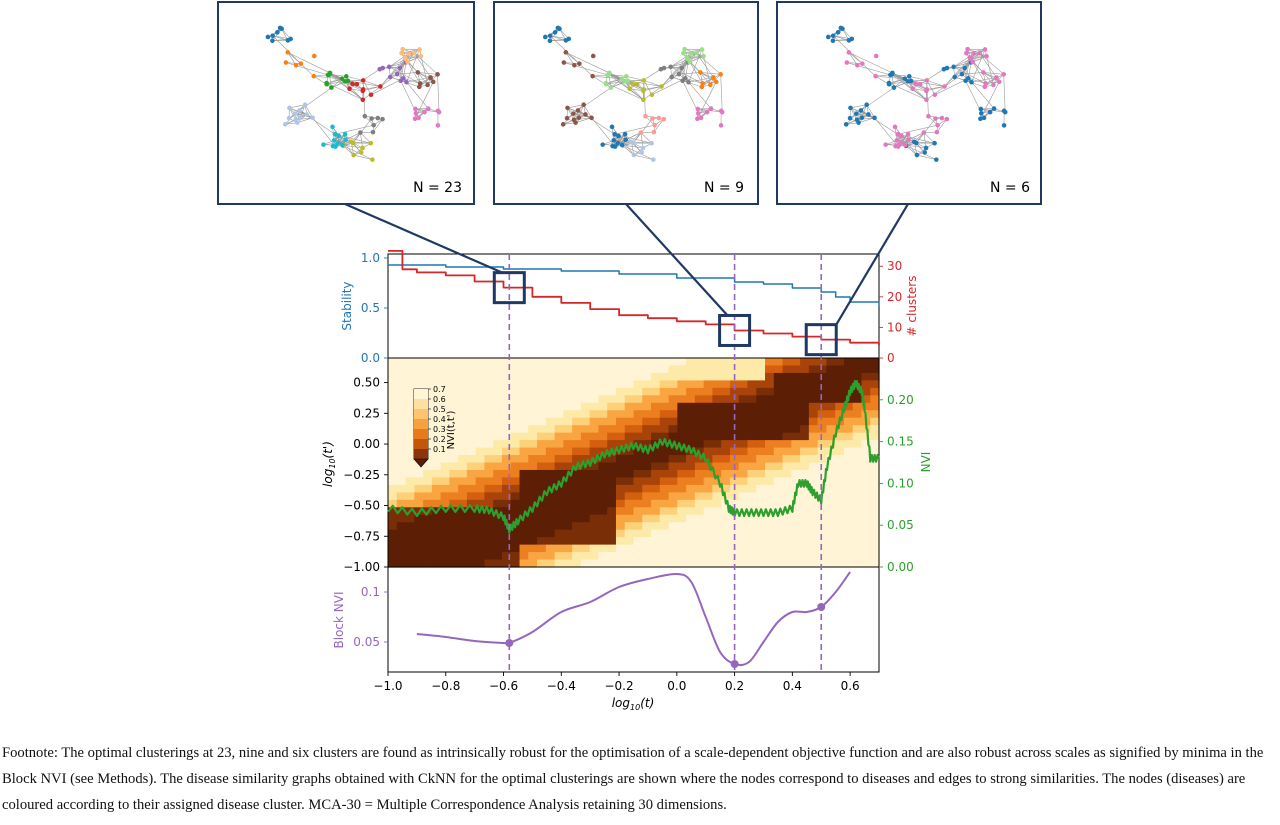 The height and width of the screenshot is (825, 1280). I want to click on network-graph-n23, so click(353, 93).